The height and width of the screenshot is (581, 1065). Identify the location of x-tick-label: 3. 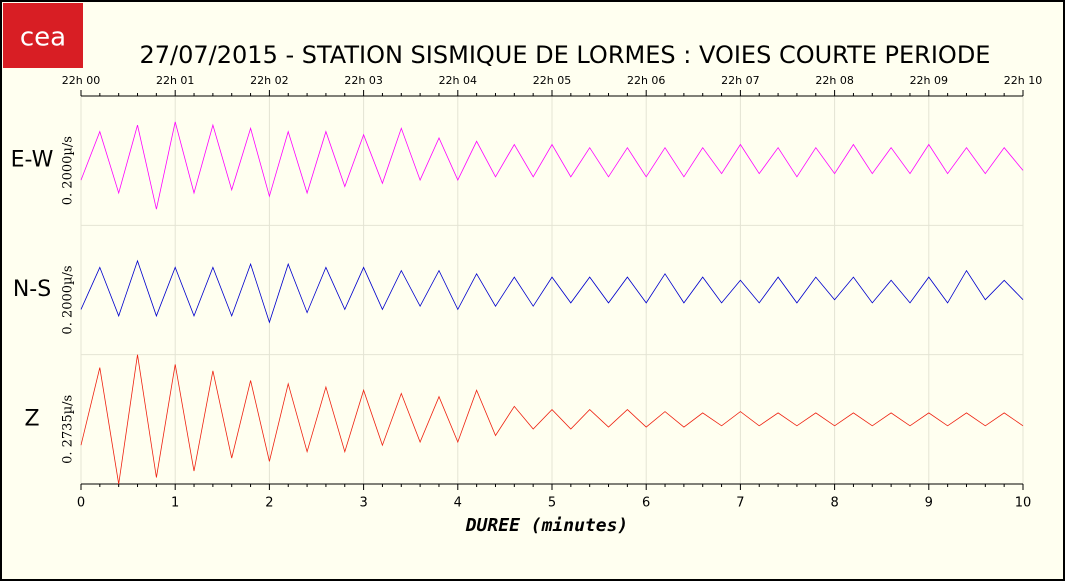
(363, 503).